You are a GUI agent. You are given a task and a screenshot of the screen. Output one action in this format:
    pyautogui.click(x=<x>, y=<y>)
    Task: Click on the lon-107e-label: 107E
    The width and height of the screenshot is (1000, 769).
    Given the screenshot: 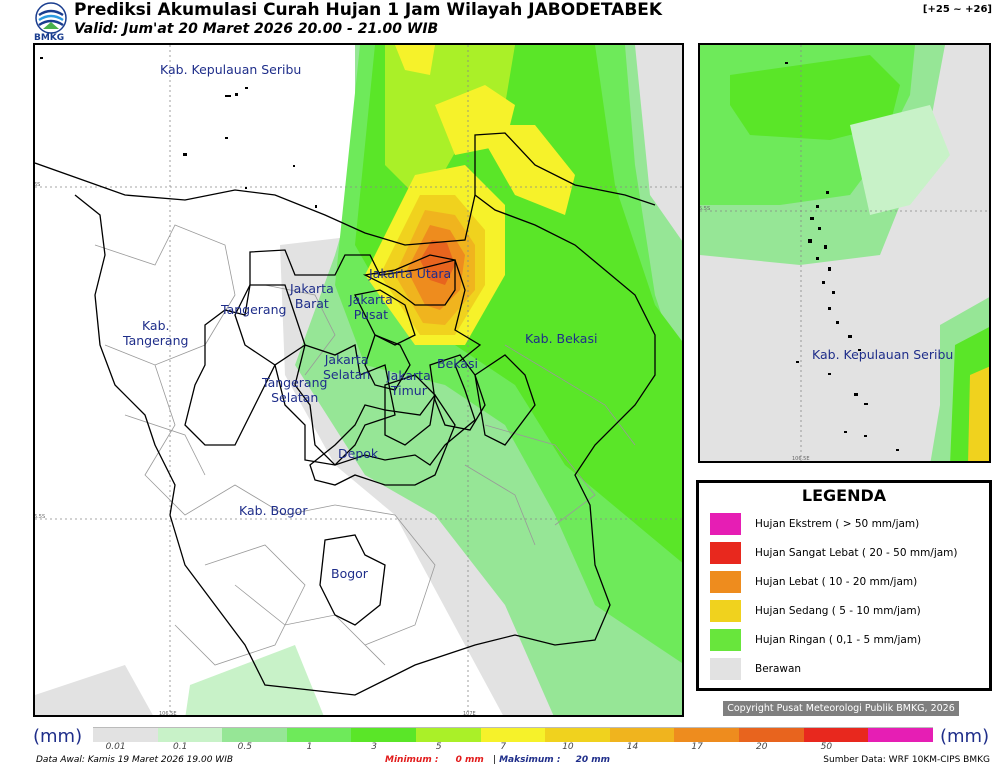 What is the action you would take?
    pyautogui.click(x=469, y=714)
    